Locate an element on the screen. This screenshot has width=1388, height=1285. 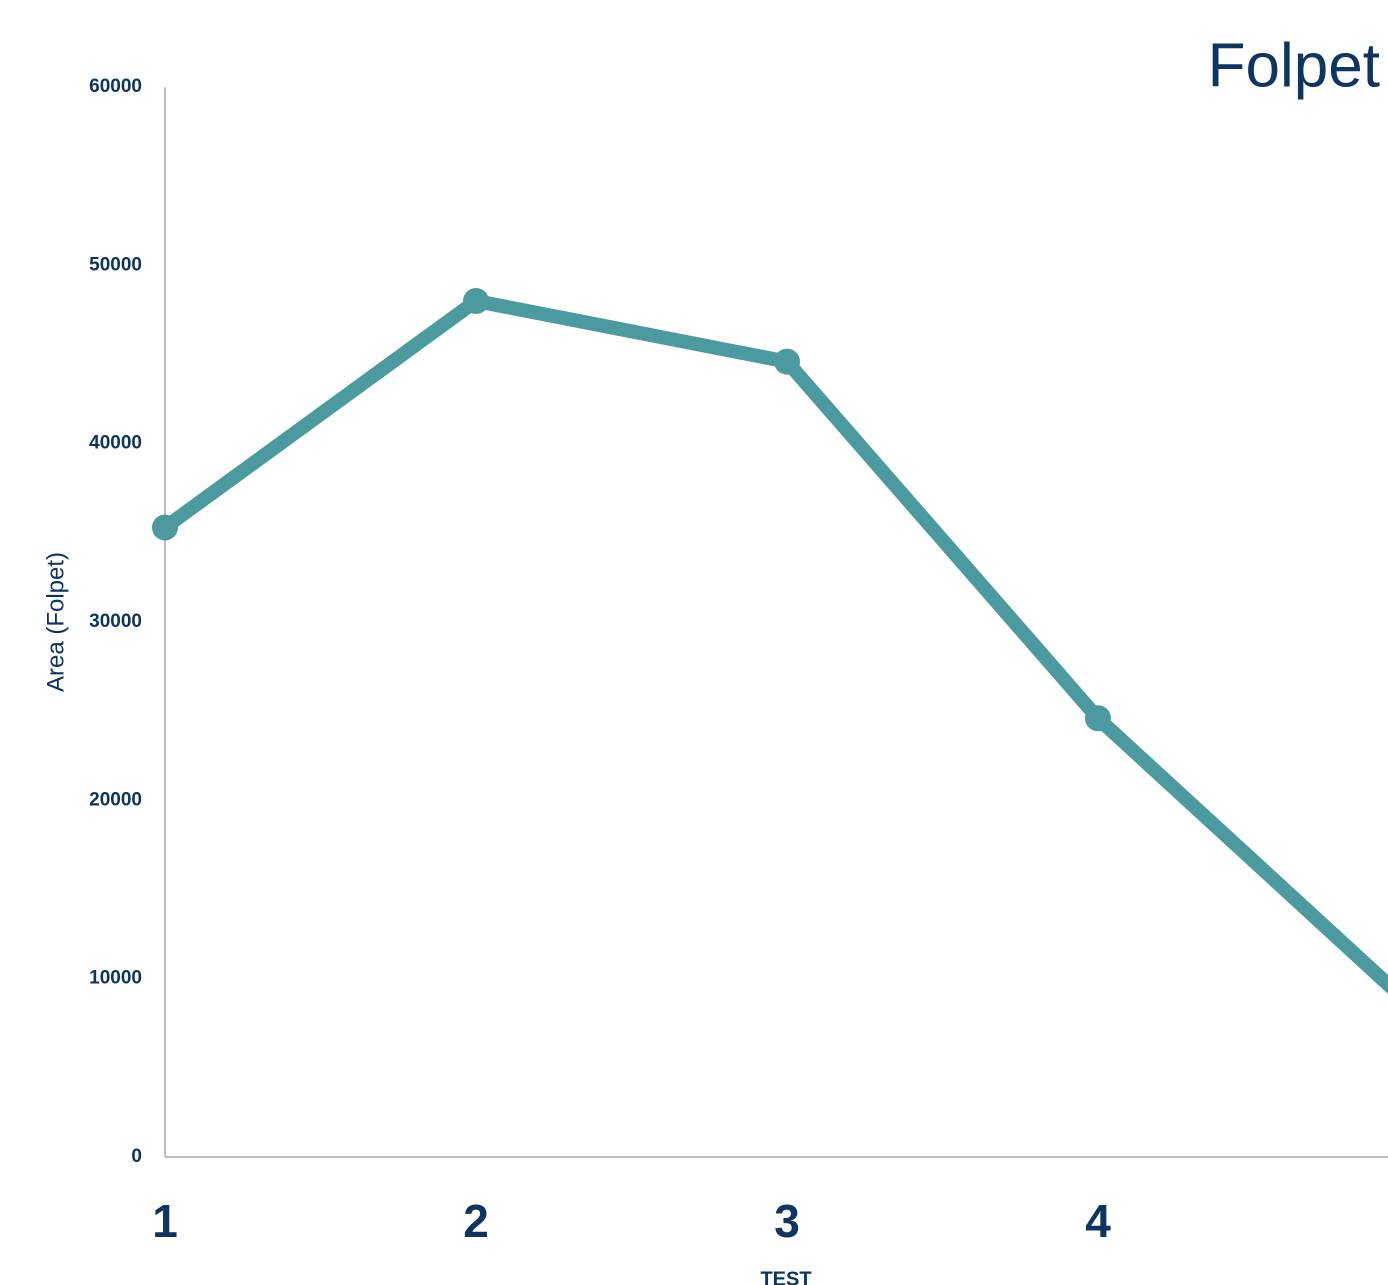
y-tick-label: 30000 is located at coordinates (115, 621).